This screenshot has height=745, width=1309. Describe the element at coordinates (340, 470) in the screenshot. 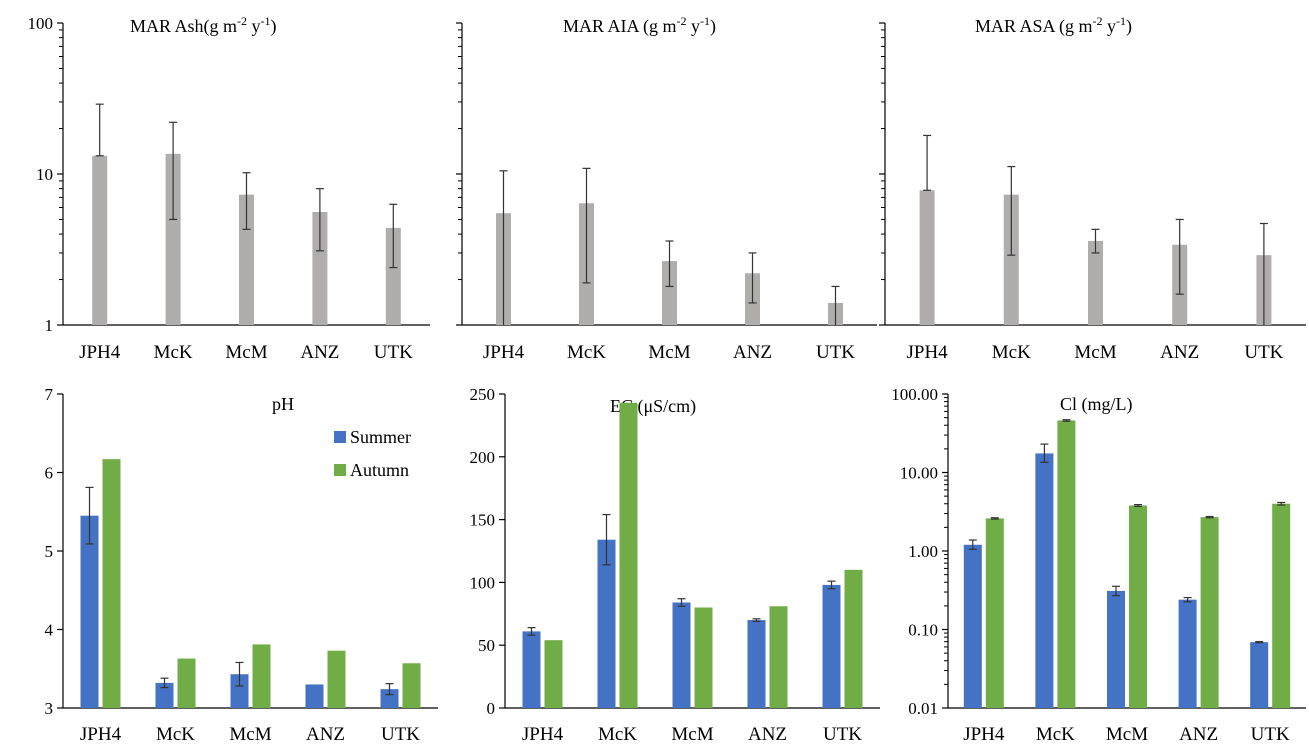

I see `legend-swatch-autumn` at that location.